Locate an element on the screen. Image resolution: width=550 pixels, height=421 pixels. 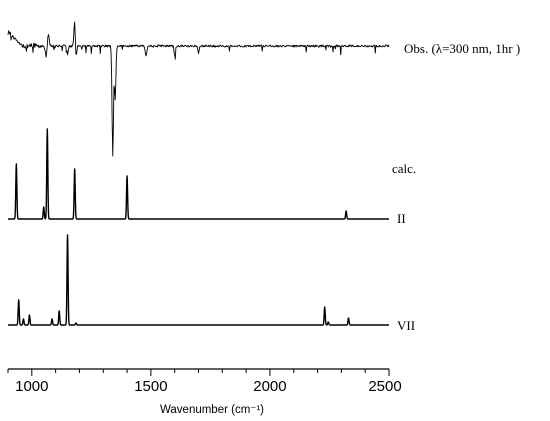
calc-label: calc. is located at coordinates (404, 168).